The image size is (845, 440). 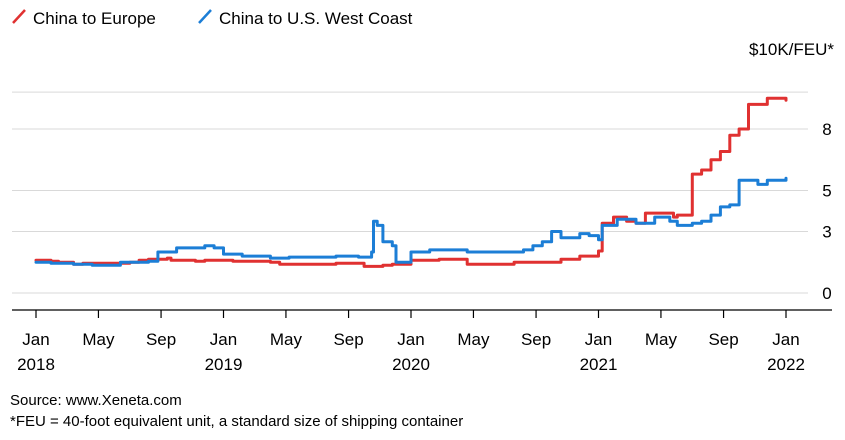 What do you see at coordinates (205, 16) in the screenshot?
I see `legend-swatch-us-west-coast` at bounding box center [205, 16].